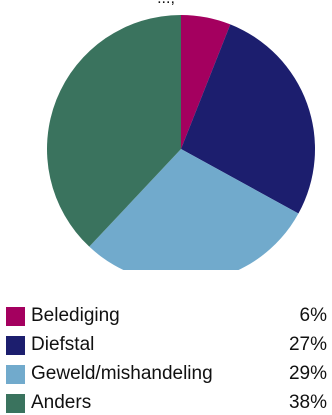  I want to click on legend-item-anders: Anders 38%, so click(166, 403).